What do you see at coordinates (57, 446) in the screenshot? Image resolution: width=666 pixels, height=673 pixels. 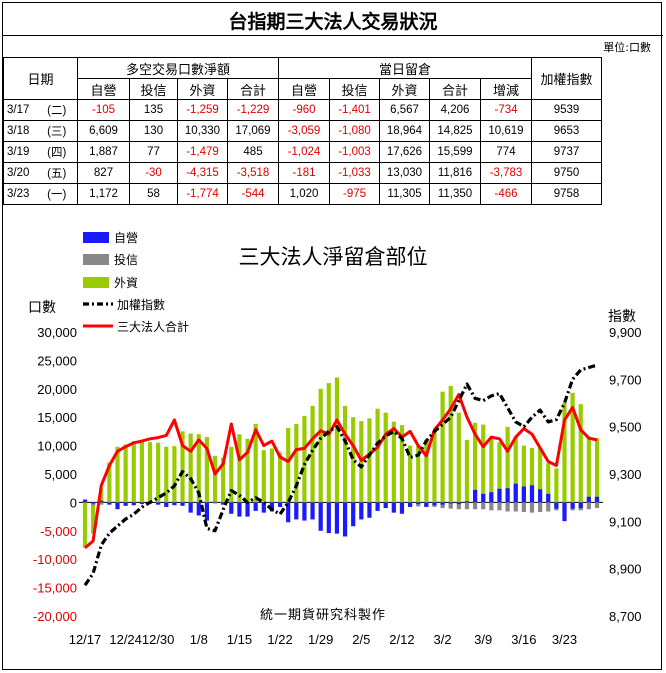 I see `left-tick-label: 10,000` at bounding box center [57, 446].